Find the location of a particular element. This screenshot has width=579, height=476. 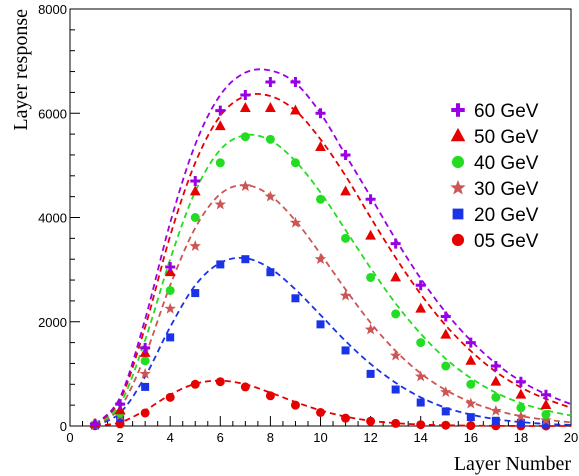

legend-label: 20 GeV is located at coordinates (506, 215).